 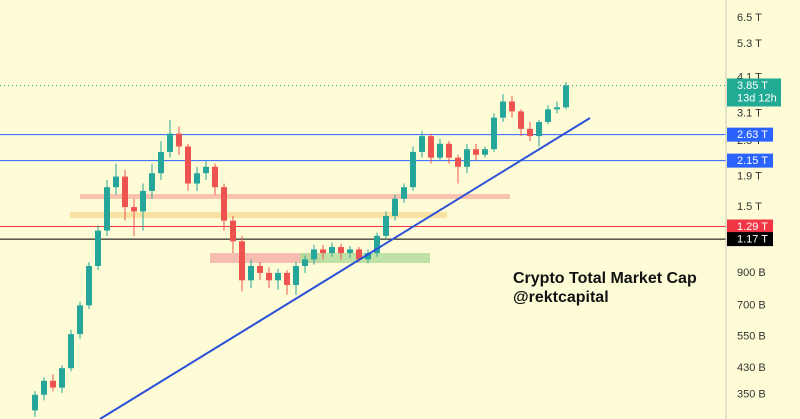 I want to click on demand-zone, so click(x=265, y=258).